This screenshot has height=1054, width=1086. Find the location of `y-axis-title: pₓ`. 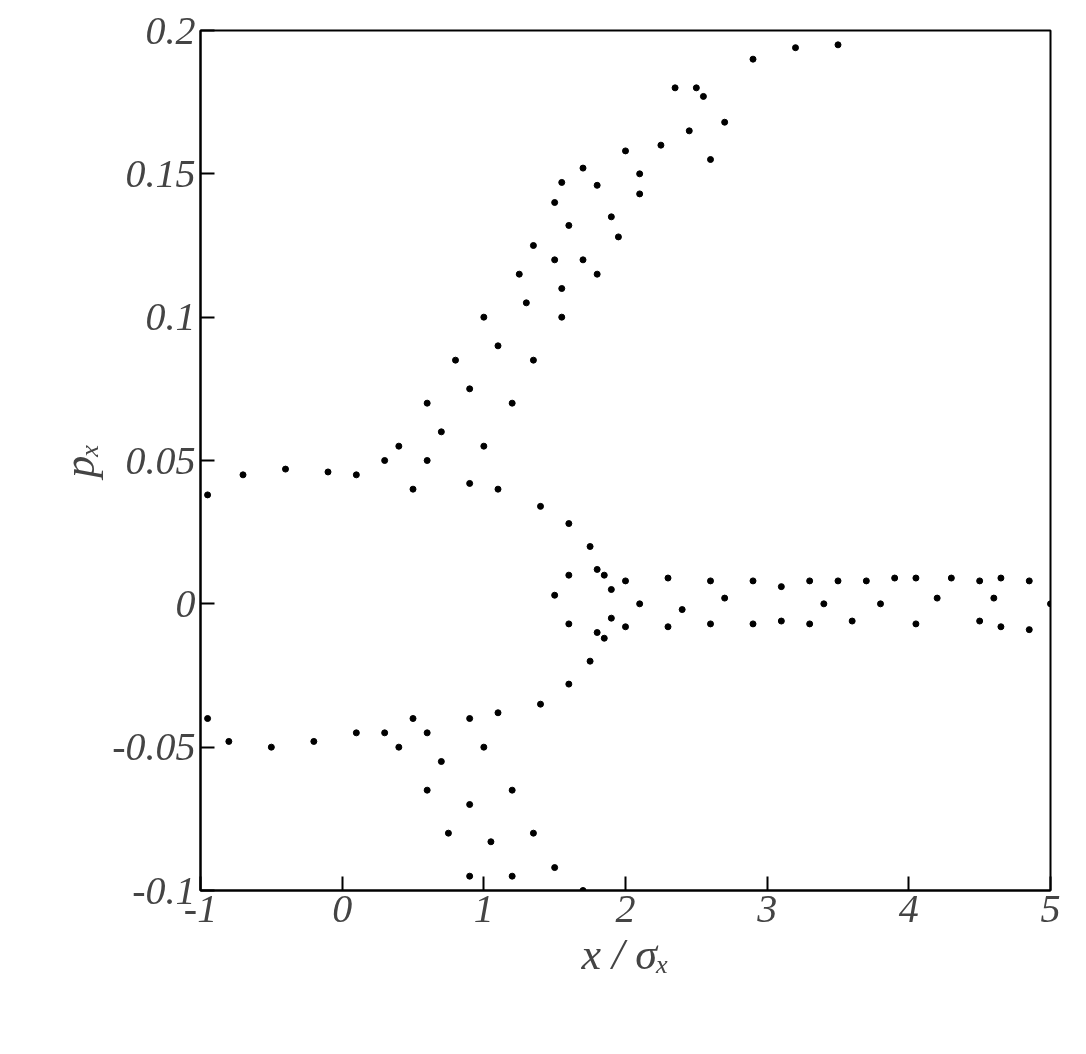

y-axis-title: pₓ is located at coordinates (80, 462).